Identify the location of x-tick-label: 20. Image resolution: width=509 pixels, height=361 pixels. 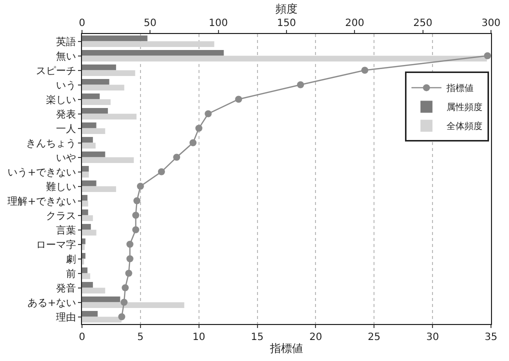
(315, 337).